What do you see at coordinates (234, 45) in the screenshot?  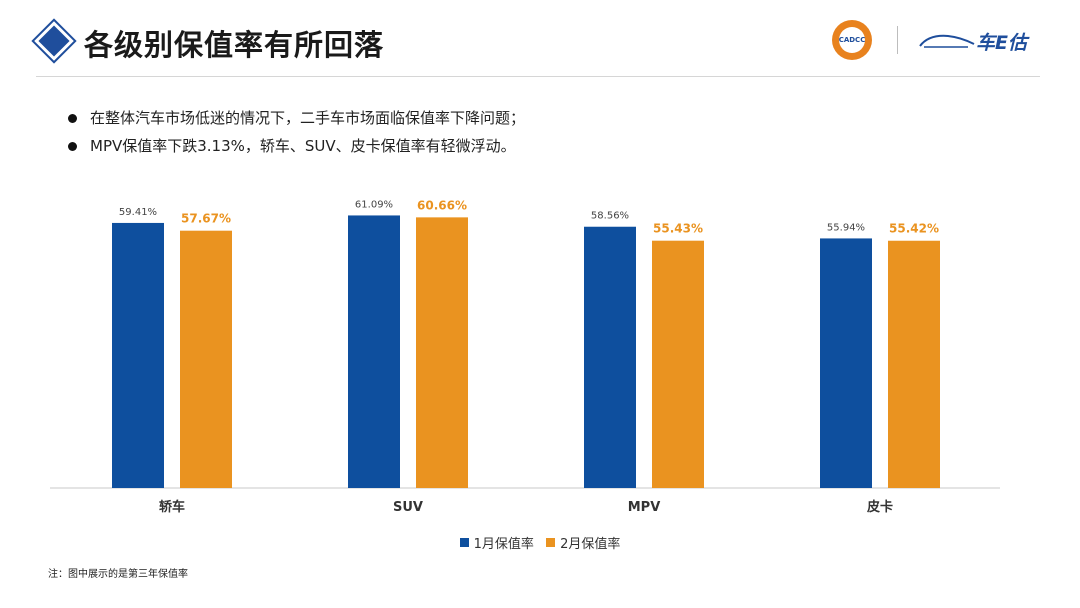 I see `page-title: 各级别保值率有所回落` at bounding box center [234, 45].